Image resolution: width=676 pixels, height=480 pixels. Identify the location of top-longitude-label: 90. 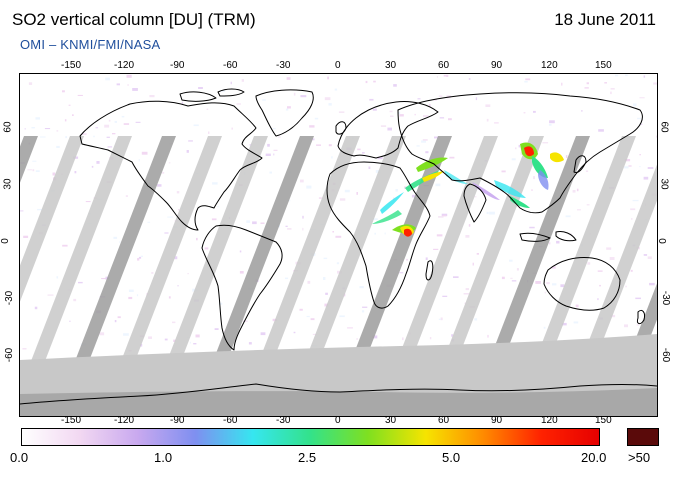
(497, 65).